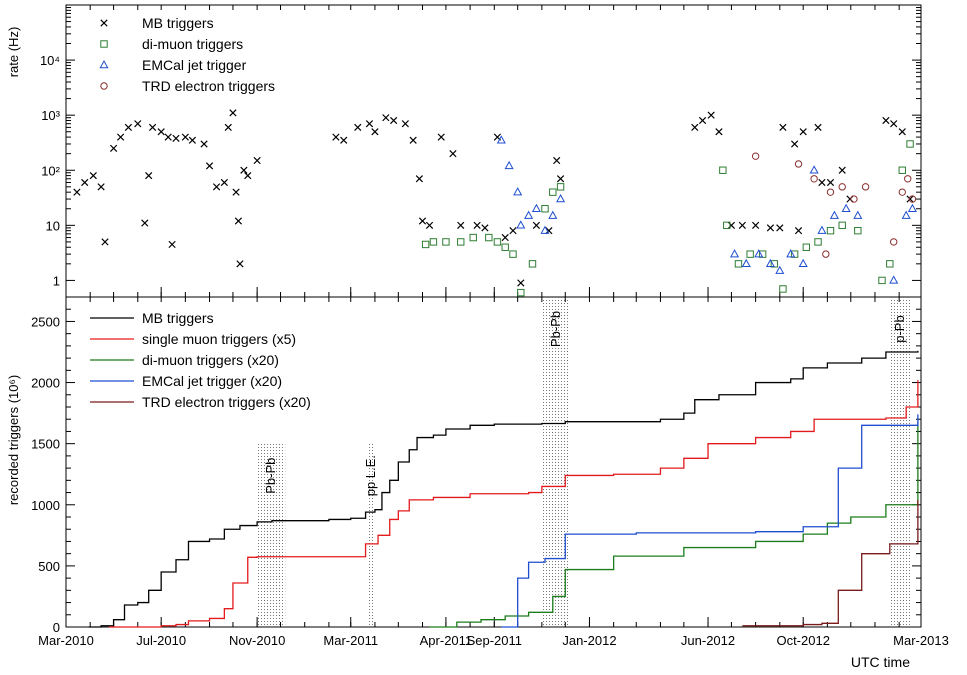 The image size is (967, 675). I want to click on recorded-legend-entry: single muon triggers (x5), so click(219, 339).